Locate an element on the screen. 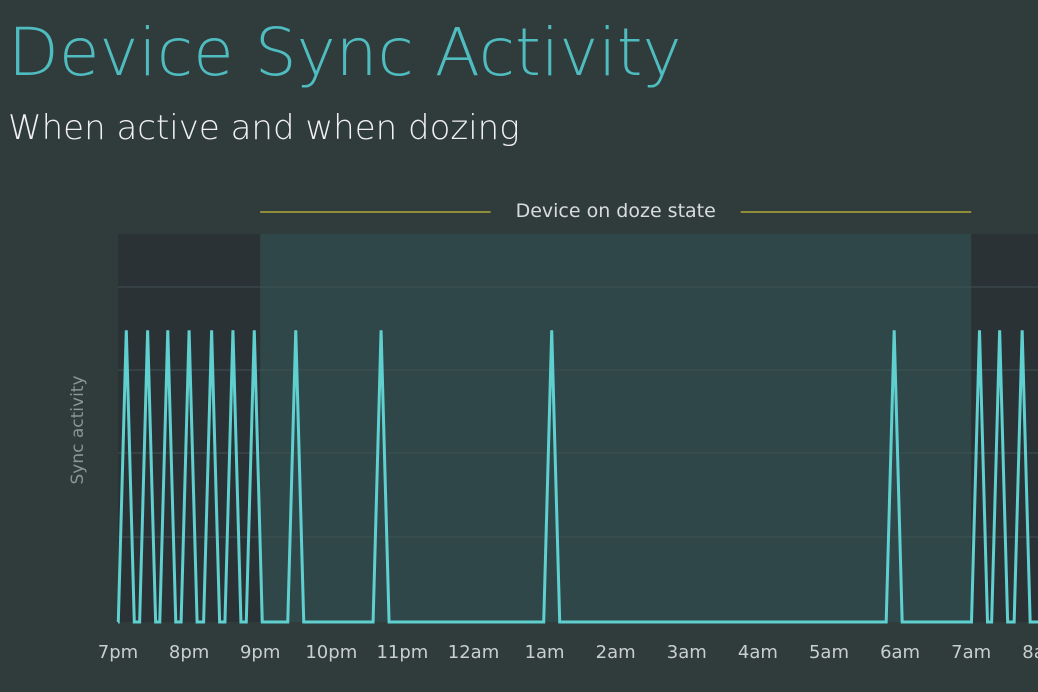  x-tick-label: 5am is located at coordinates (829, 652).